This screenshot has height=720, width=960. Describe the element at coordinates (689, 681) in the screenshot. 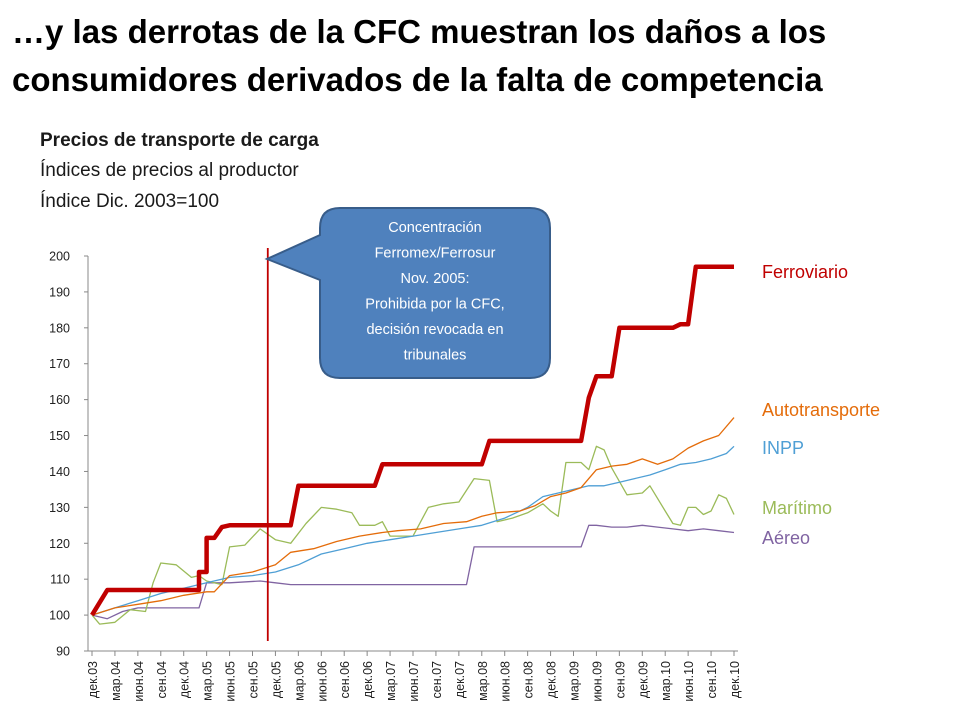

I see `x-tick-label: июн.10` at that location.